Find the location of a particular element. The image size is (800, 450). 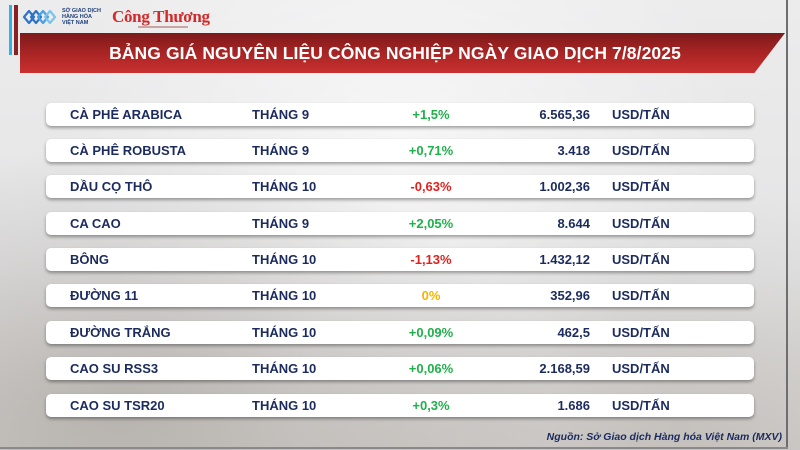

commodity-name: CÀ PHÊ ROBUSTA is located at coordinates (128, 150).